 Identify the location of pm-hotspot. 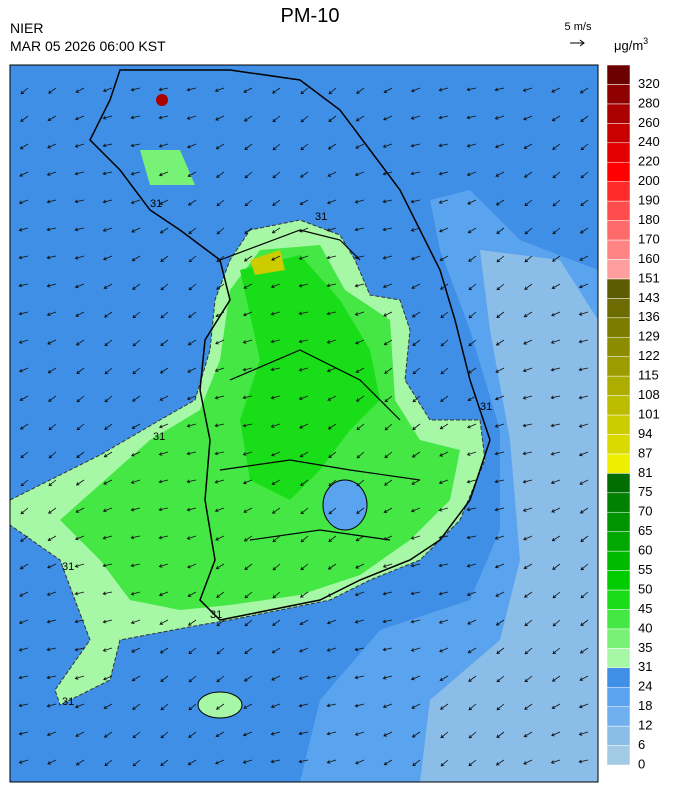
(267, 262).